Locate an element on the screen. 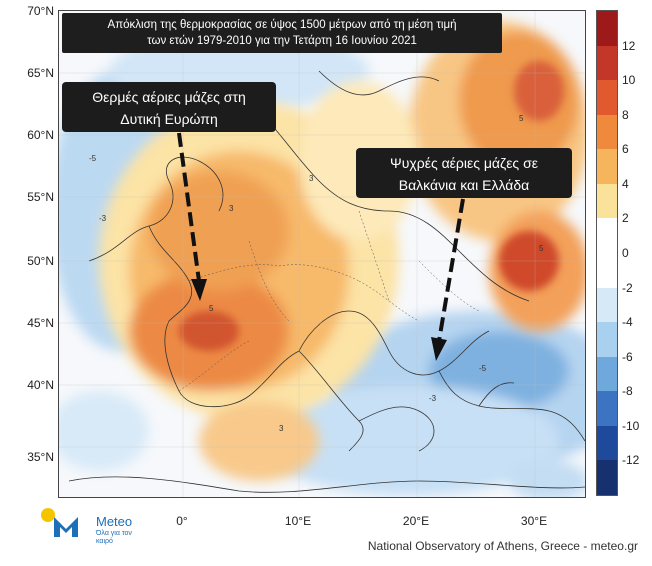  lat-label: 50°N is located at coordinates (40, 261).